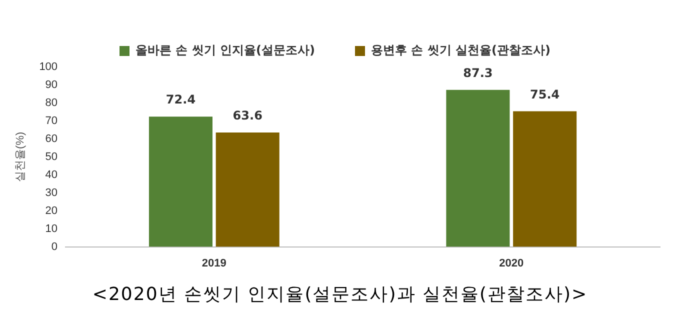  I want to click on x-tick-label: 2019, so click(214, 263).